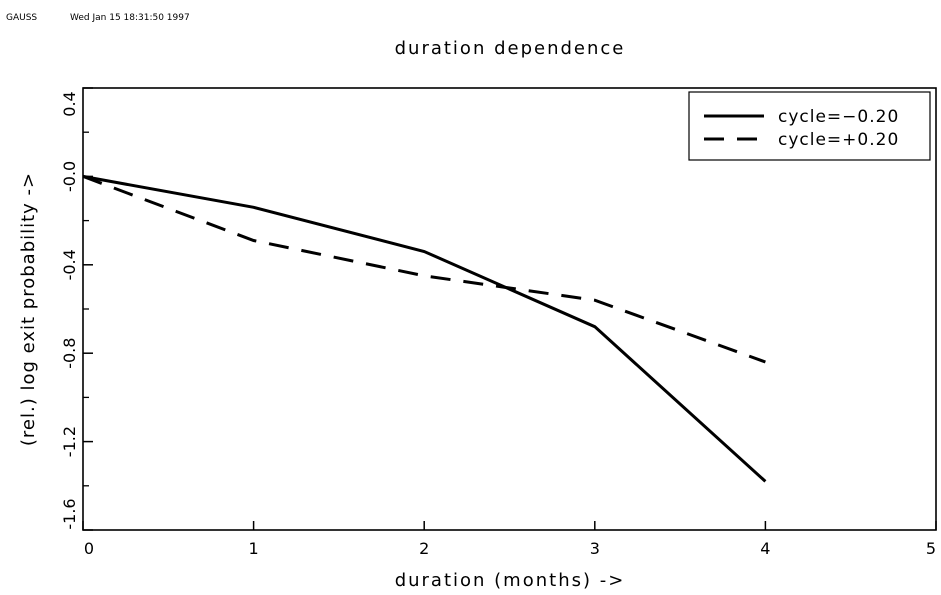 Image resolution: width=941 pixels, height=595 pixels. I want to click on y-axis-label: (rel.) log exit probability ->, so click(28, 309).